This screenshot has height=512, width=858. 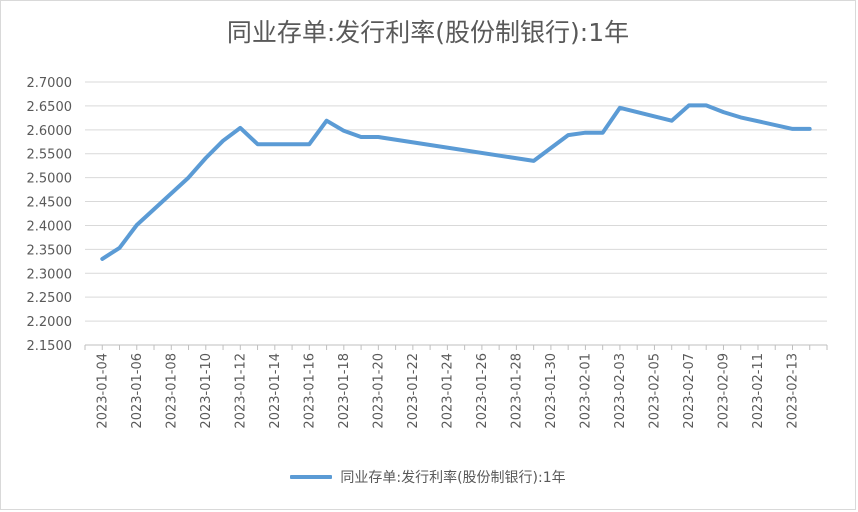 I want to click on x-tick-label: 2023-01-12, so click(x=240, y=391).